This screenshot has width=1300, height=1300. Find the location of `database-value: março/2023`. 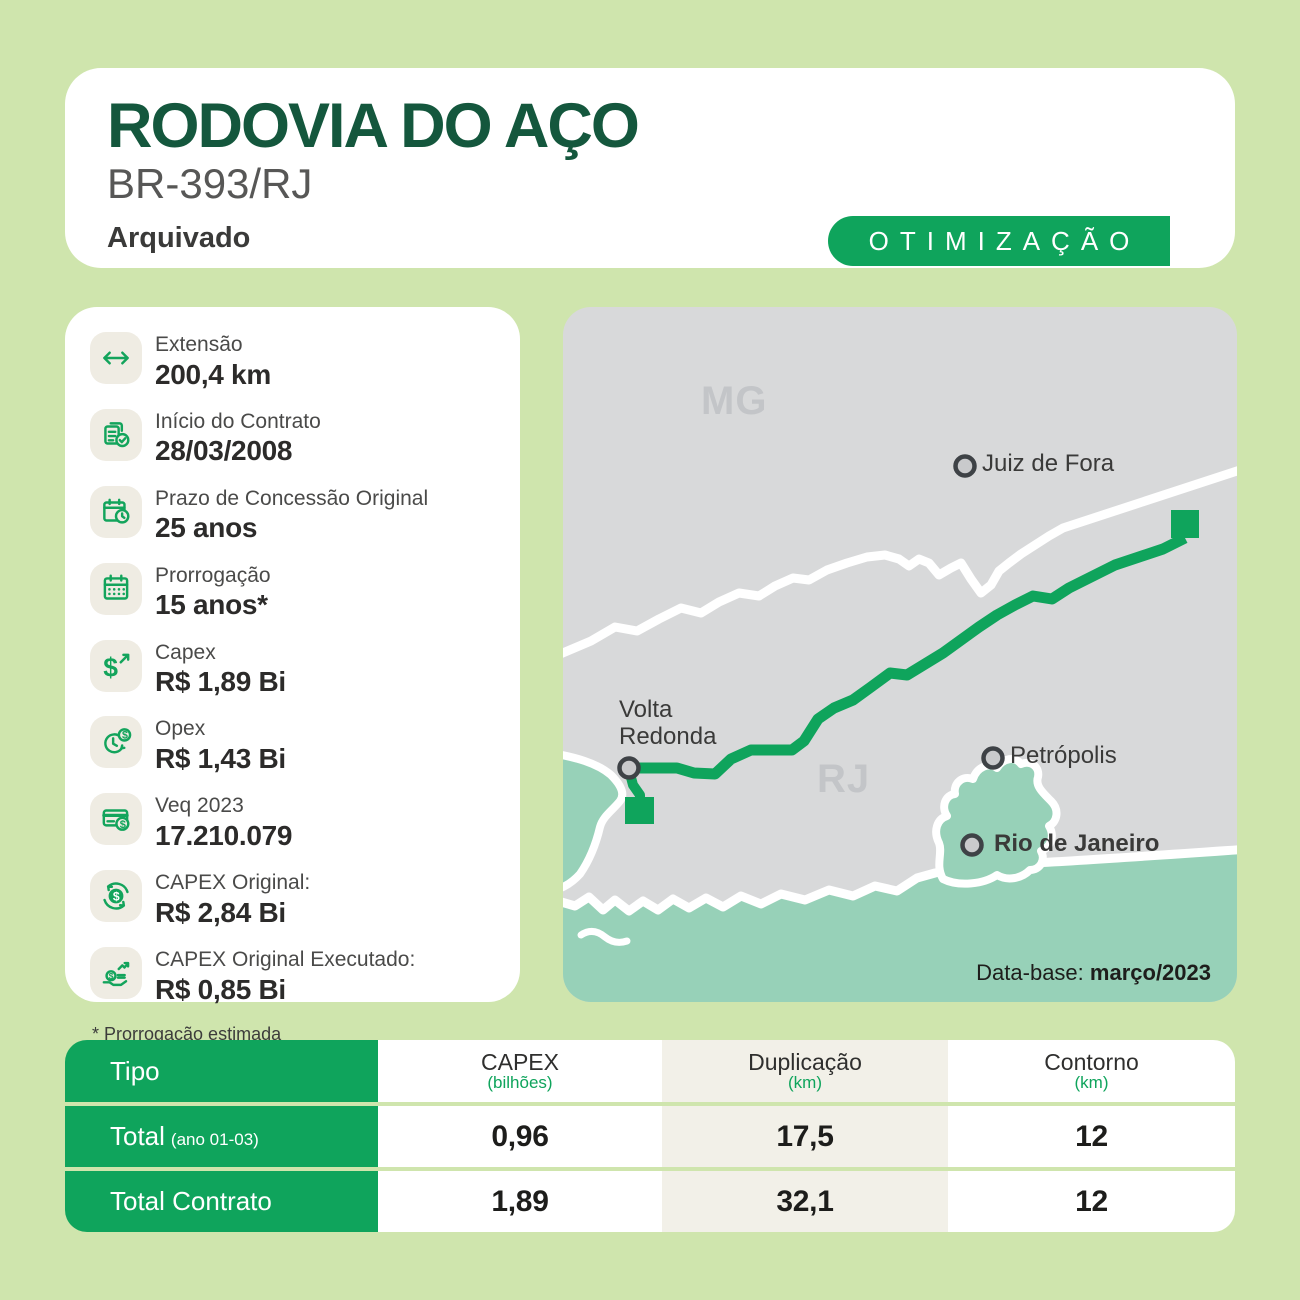

database-value: março/2023 is located at coordinates (1150, 972).